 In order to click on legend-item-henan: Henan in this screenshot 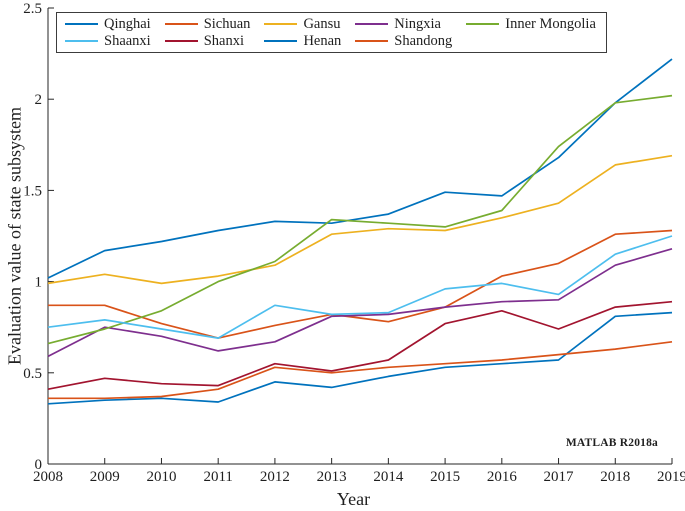, I will do `click(302, 41)`.